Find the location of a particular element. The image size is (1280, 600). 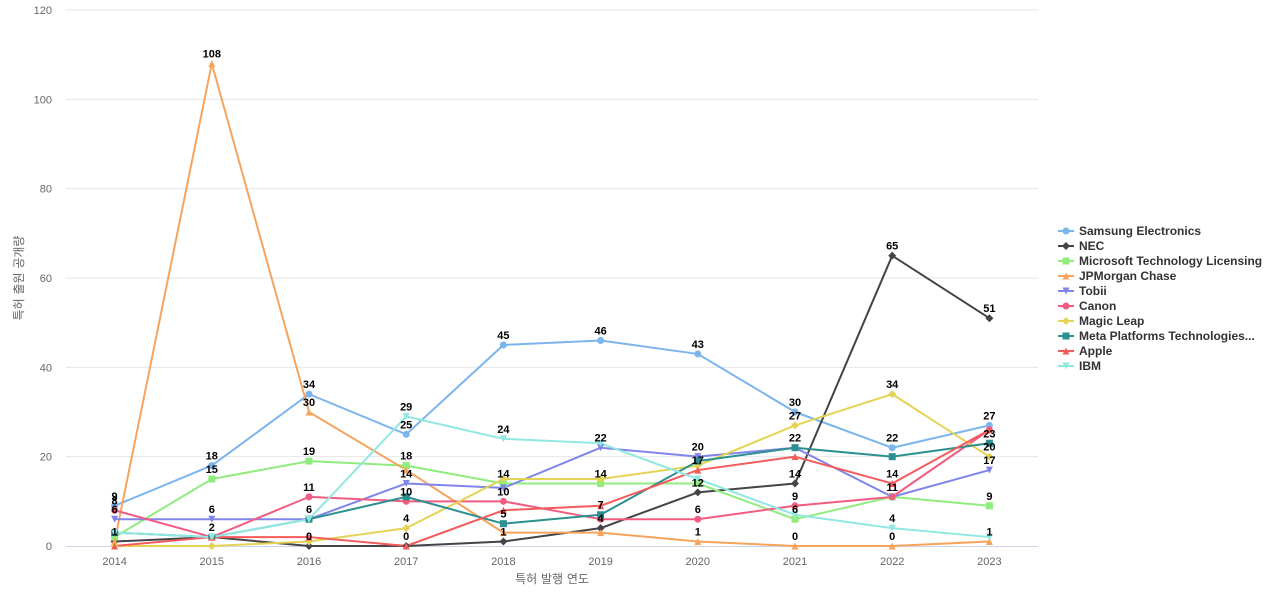

x-axis-title: 특허 발행 연도 is located at coordinates (552, 578).